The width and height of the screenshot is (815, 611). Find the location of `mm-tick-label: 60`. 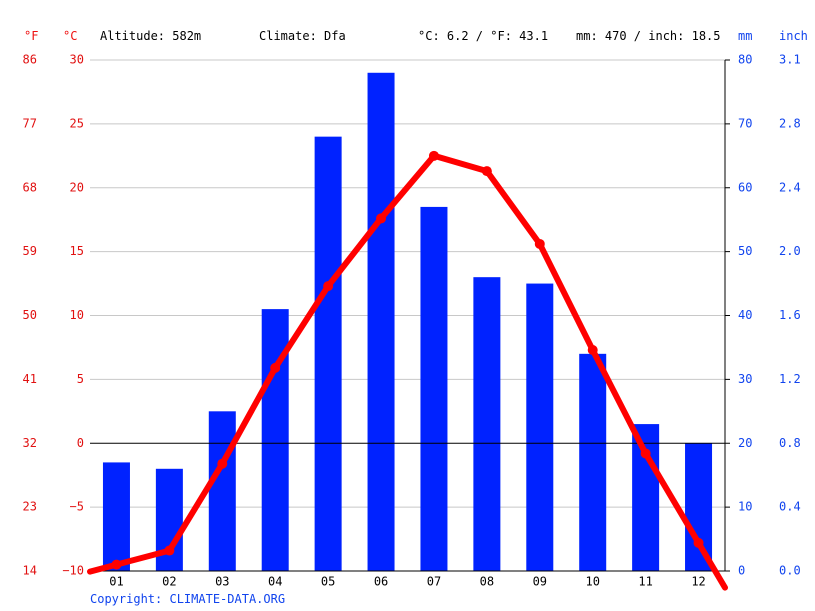

mm-tick-label: 60 is located at coordinates (745, 187).